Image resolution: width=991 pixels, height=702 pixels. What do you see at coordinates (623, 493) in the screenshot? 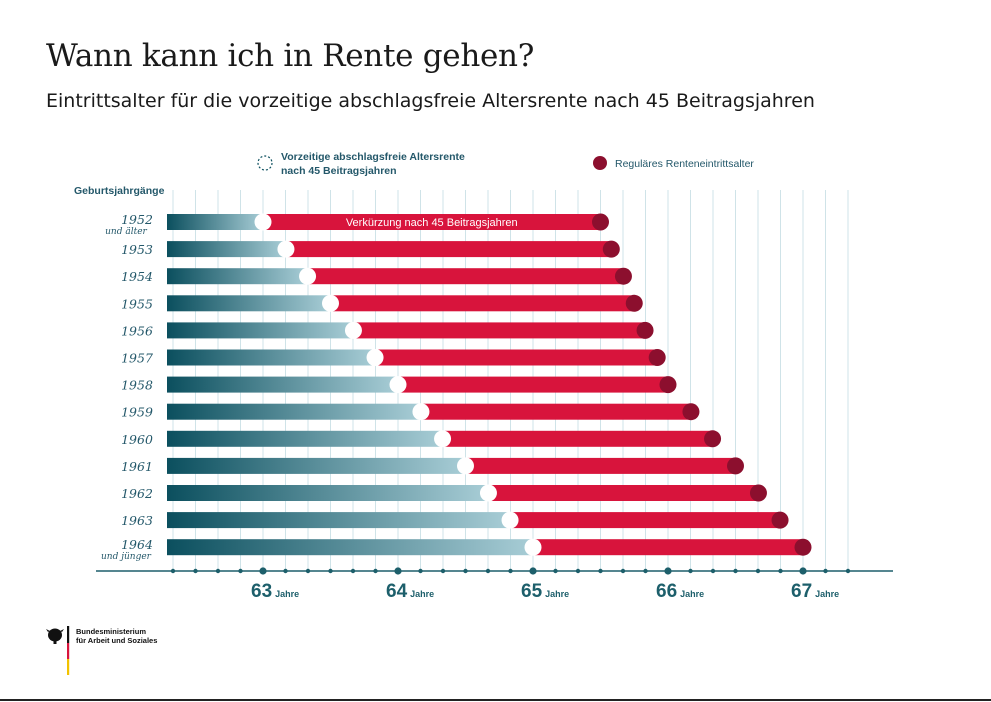
I see `bar-shortening-1962` at bounding box center [623, 493].